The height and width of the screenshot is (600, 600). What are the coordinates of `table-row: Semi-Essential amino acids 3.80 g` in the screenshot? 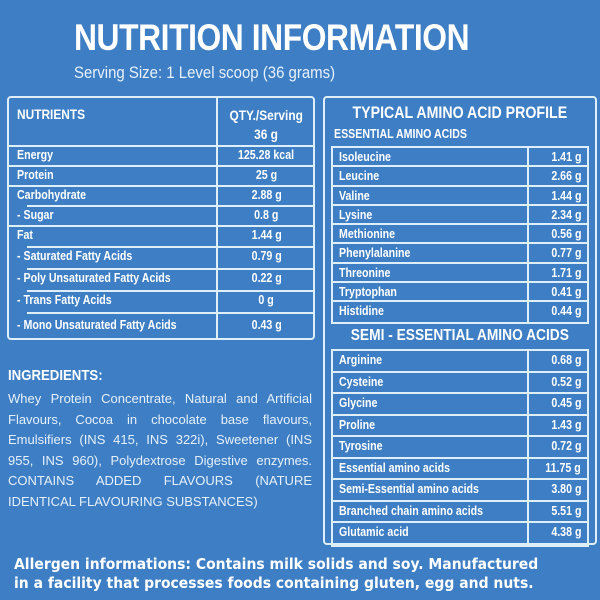 It's located at (460, 491).